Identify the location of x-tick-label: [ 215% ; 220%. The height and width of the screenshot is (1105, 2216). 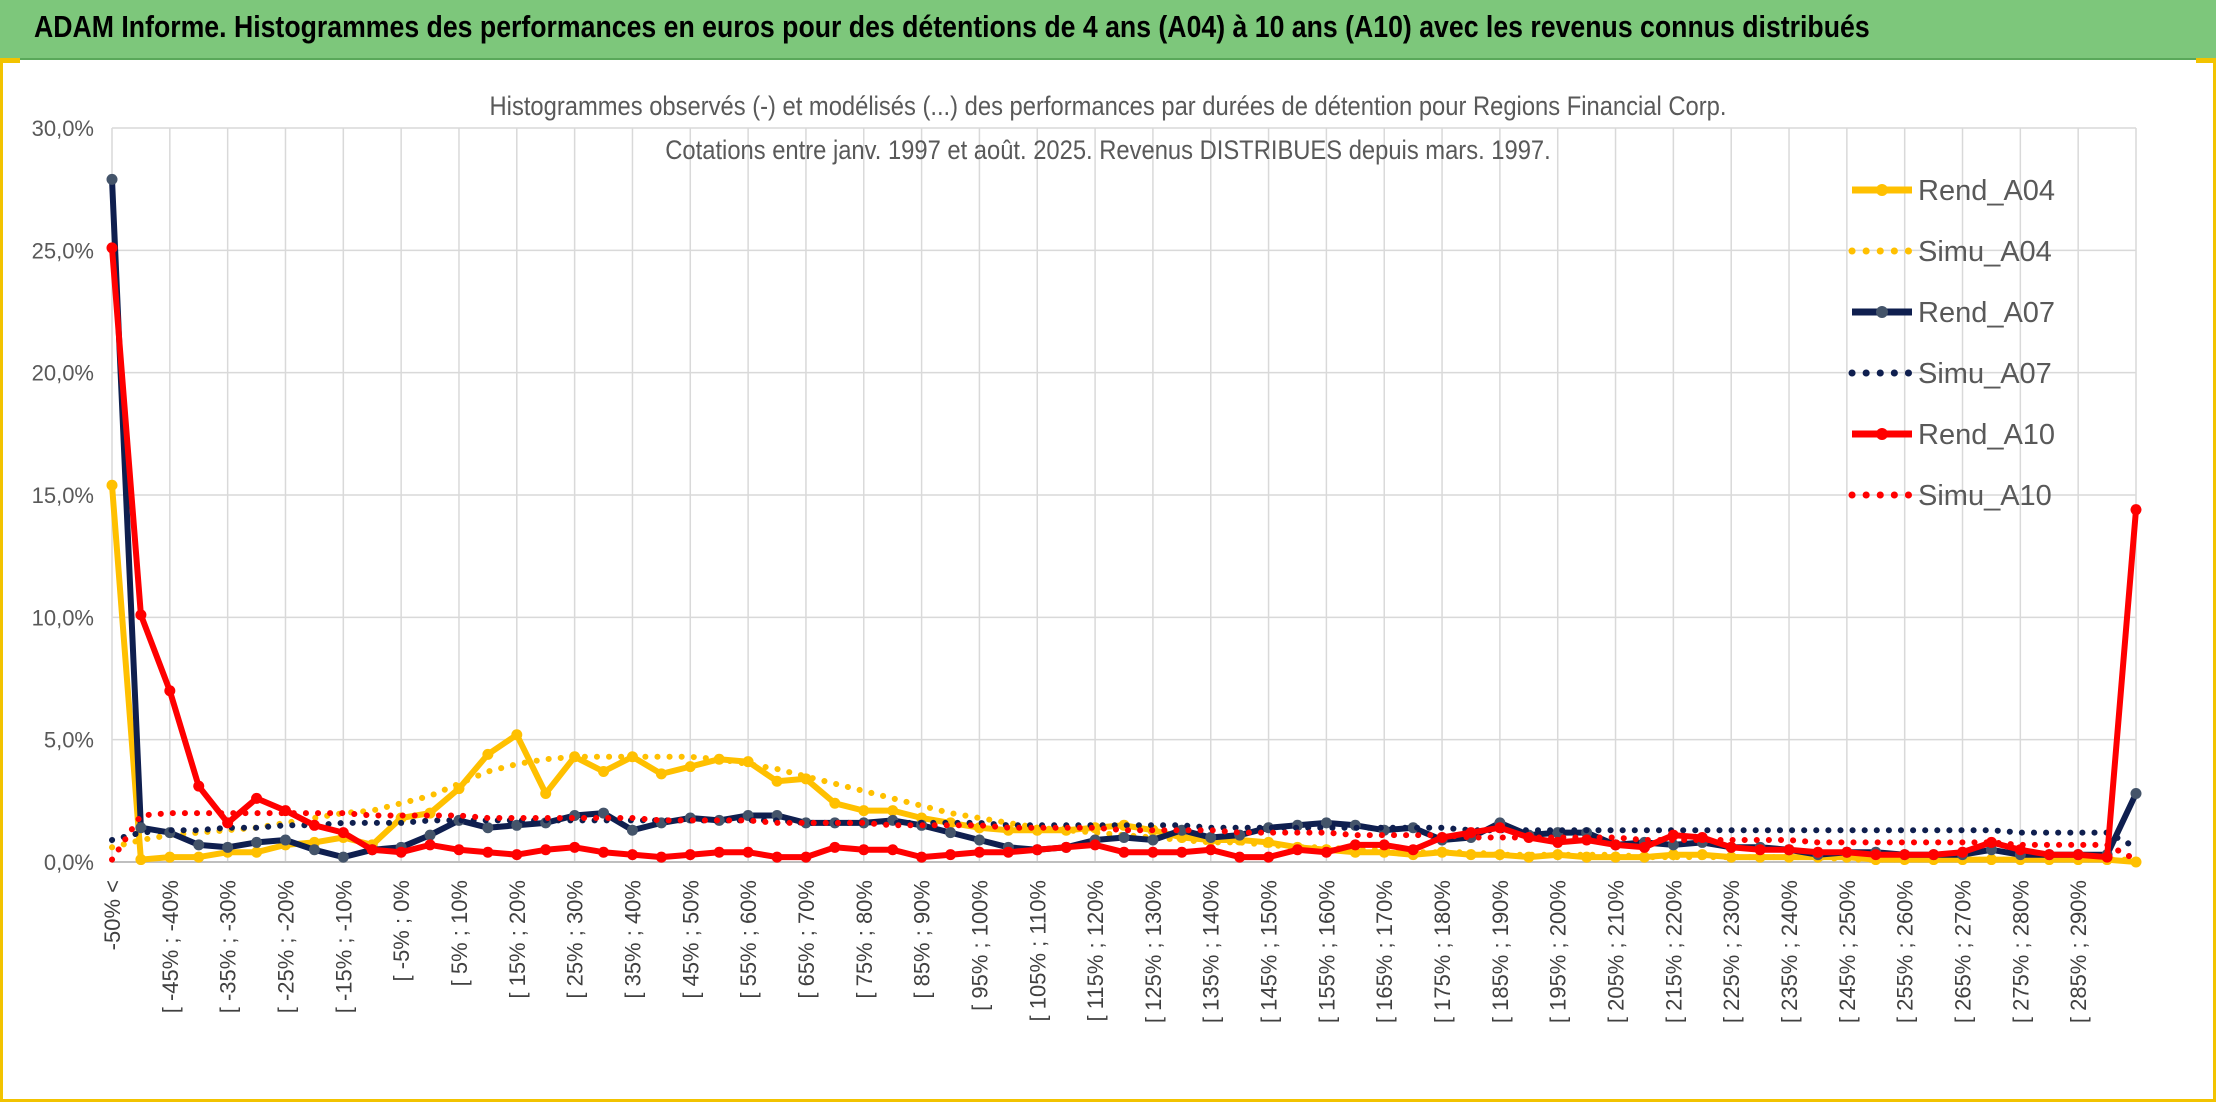
(1673, 951).